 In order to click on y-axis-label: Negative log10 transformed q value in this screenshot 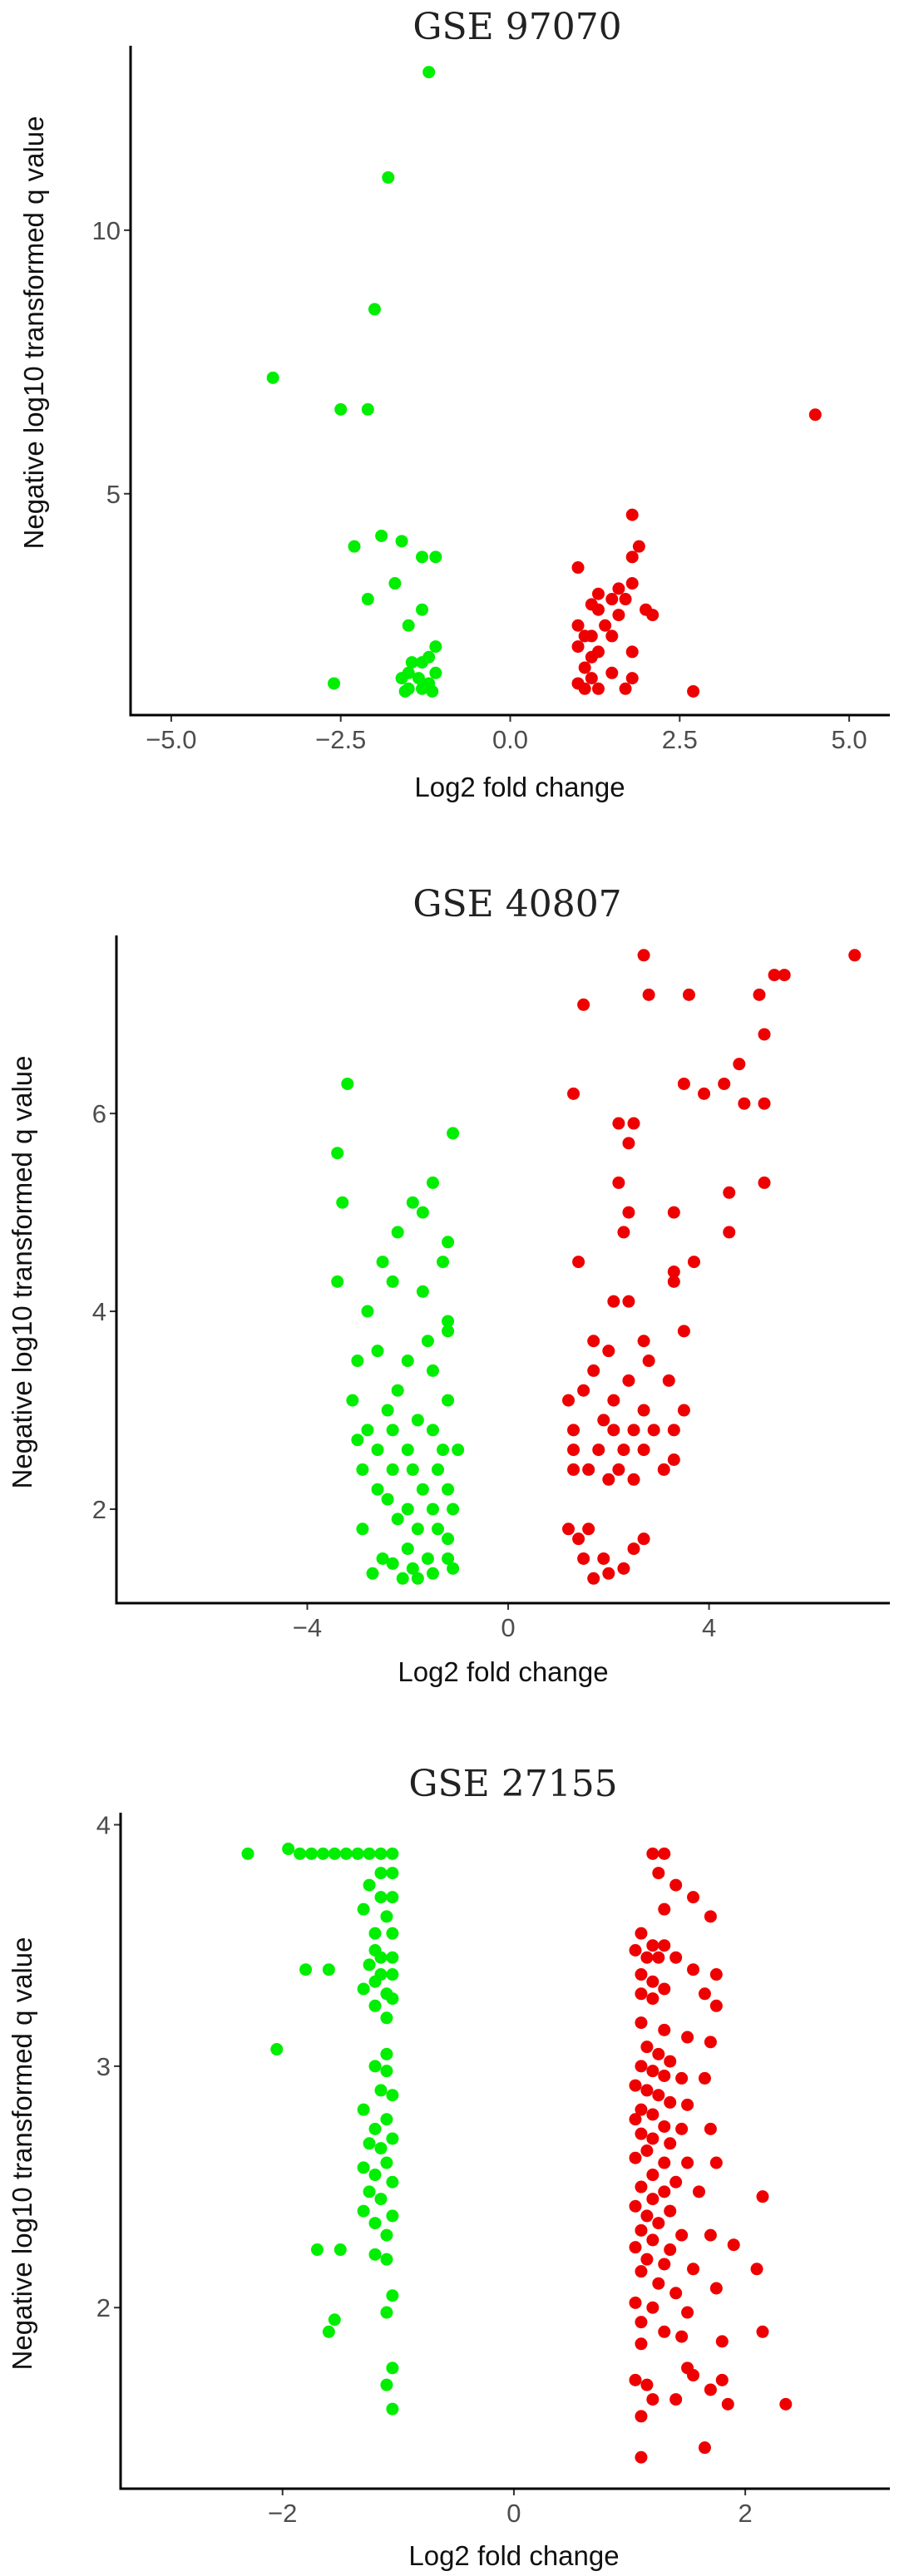, I will do `click(22, 2154)`.